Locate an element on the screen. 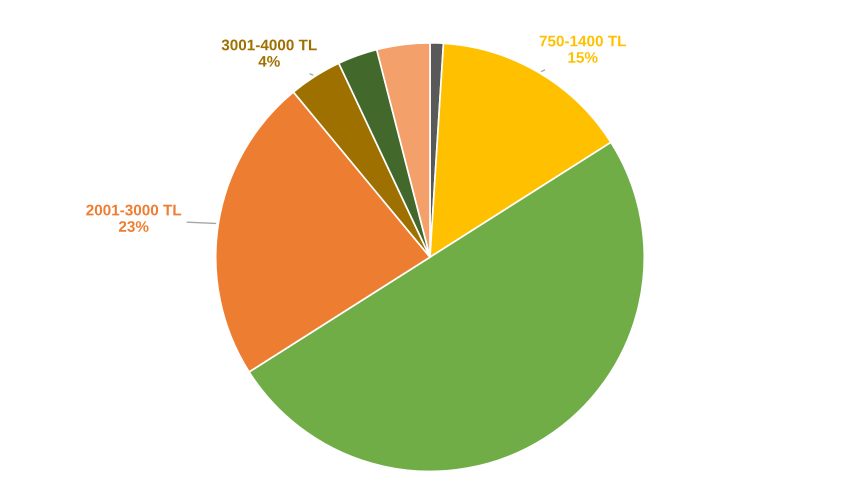 Image resolution: width=860 pixels, height=480 pixels. data-label: 15% is located at coordinates (583, 57).